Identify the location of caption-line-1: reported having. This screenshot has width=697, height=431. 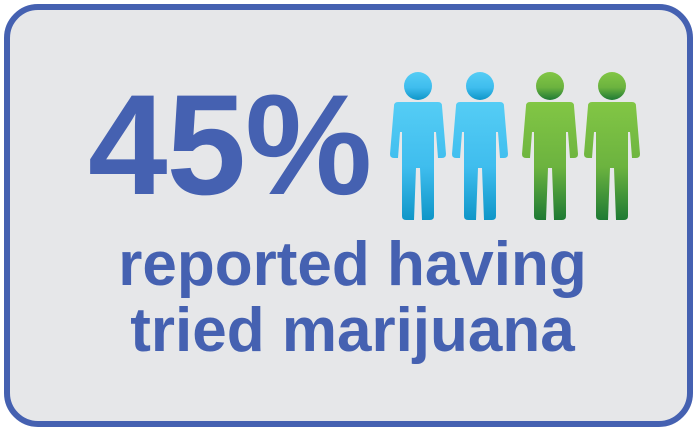
(352, 264).